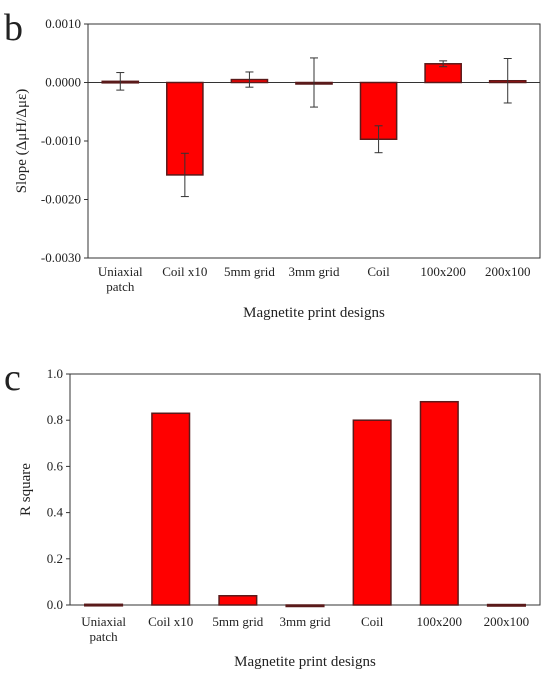  I want to click on y-tick-label: 0.0000, so click(63, 82).